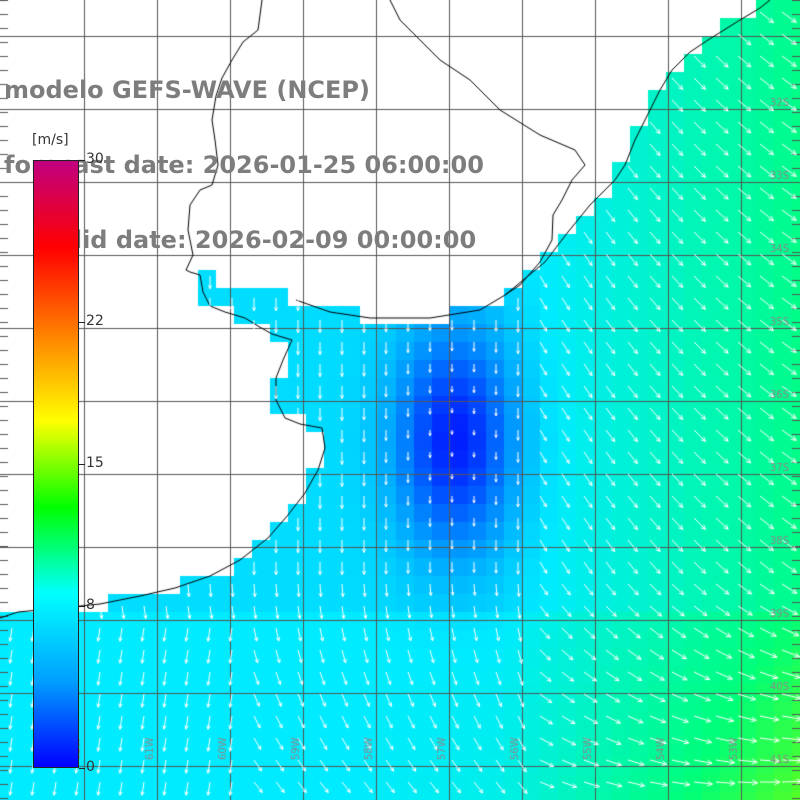  Describe the element at coordinates (90, 604) in the screenshot. I see `colorbar-tick-label: 8` at that location.